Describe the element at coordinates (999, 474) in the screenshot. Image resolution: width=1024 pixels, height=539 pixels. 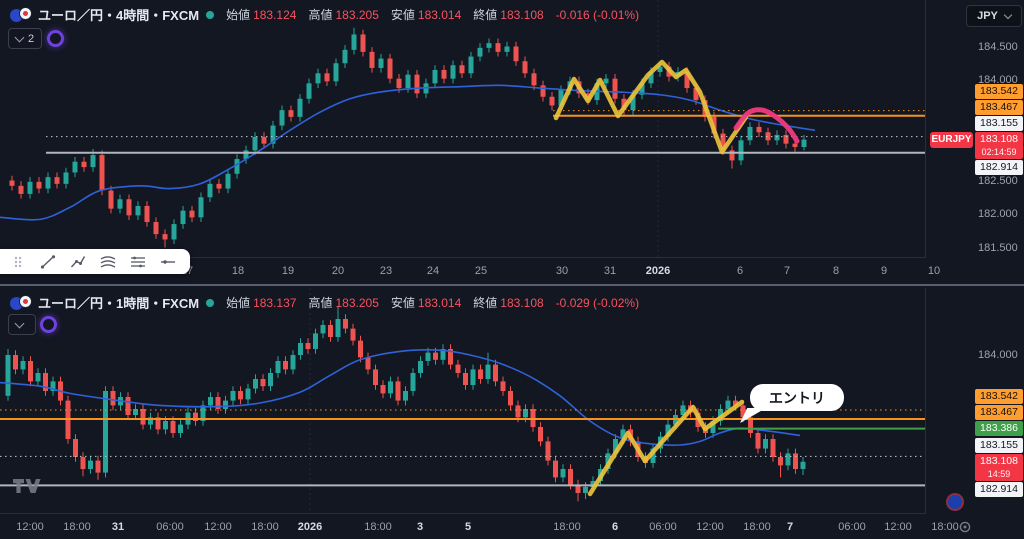
I see `bar-countdown: 14:59` at that location.